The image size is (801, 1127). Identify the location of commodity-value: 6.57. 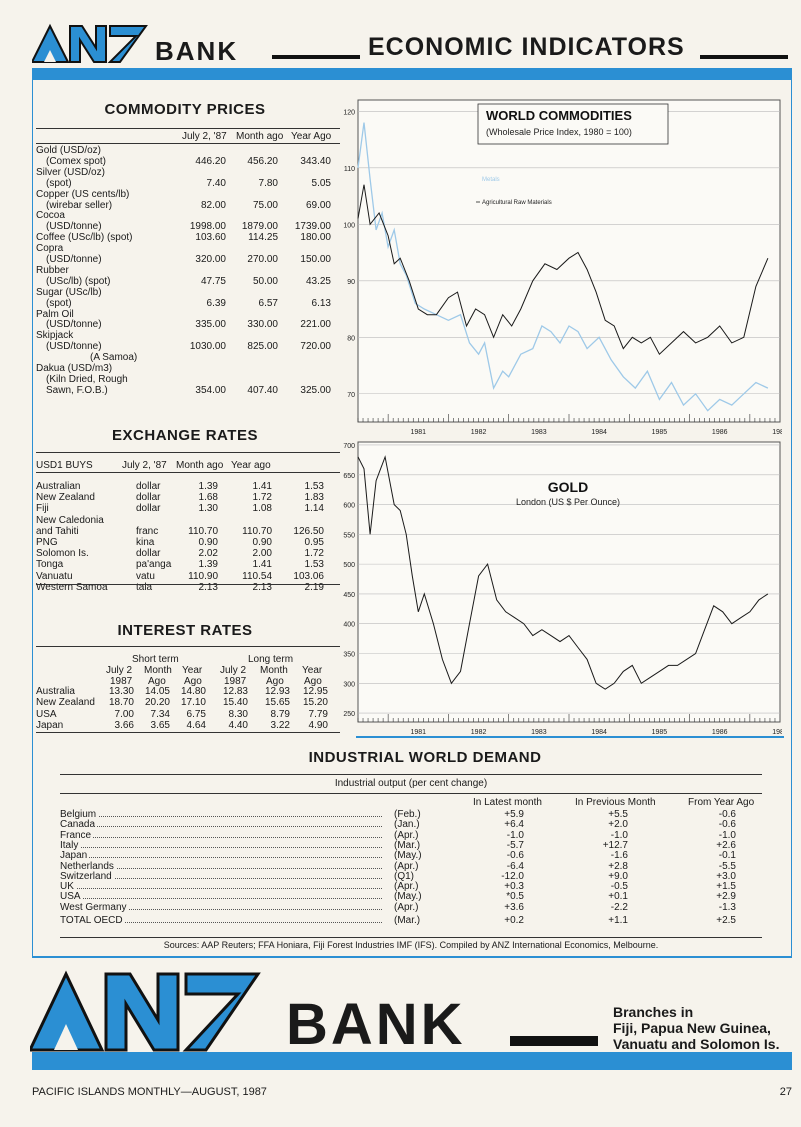
(268, 303).